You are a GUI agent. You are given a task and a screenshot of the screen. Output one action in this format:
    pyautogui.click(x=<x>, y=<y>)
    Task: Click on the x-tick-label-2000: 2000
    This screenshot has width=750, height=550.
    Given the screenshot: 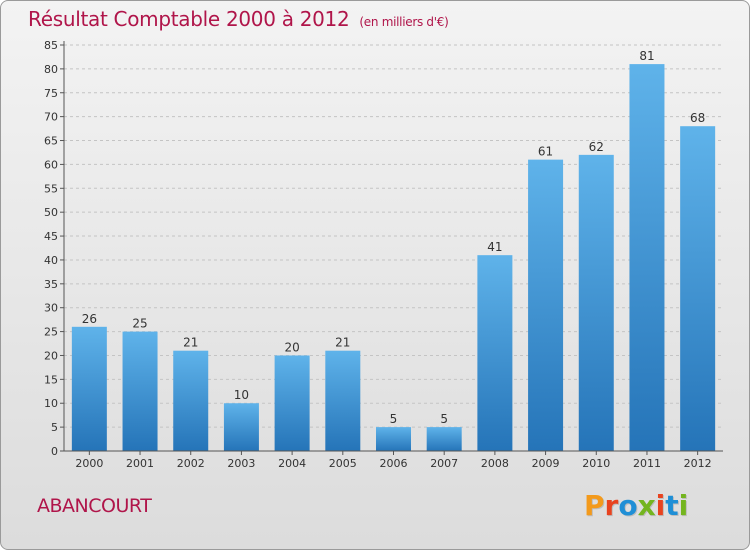 What is the action you would take?
    pyautogui.click(x=89, y=463)
    